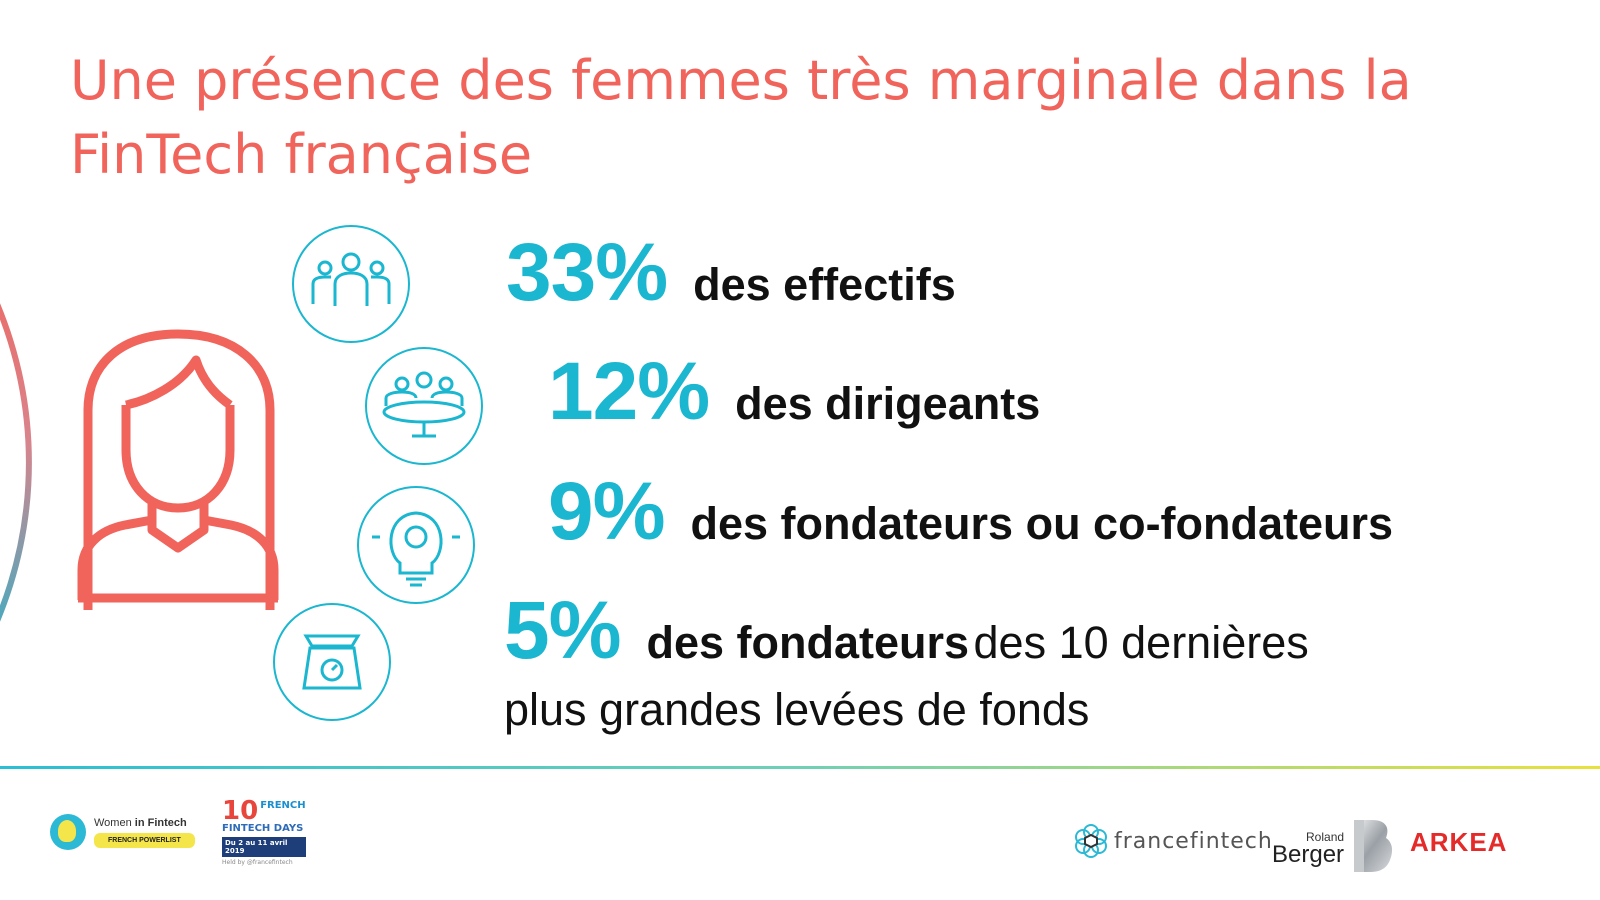 The width and height of the screenshot is (1600, 900). I want to click on roland-berger-logo: Roland Berger, so click(1333, 846).